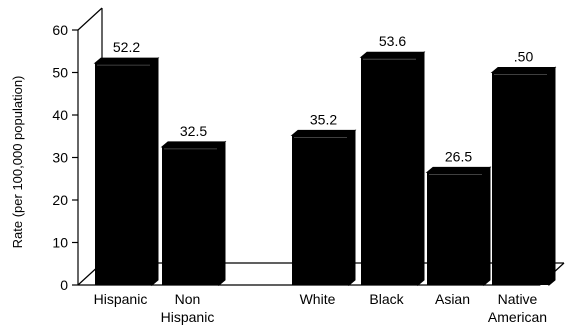 The image size is (566, 335). I want to click on y-tick-label: 20, so click(60, 200).